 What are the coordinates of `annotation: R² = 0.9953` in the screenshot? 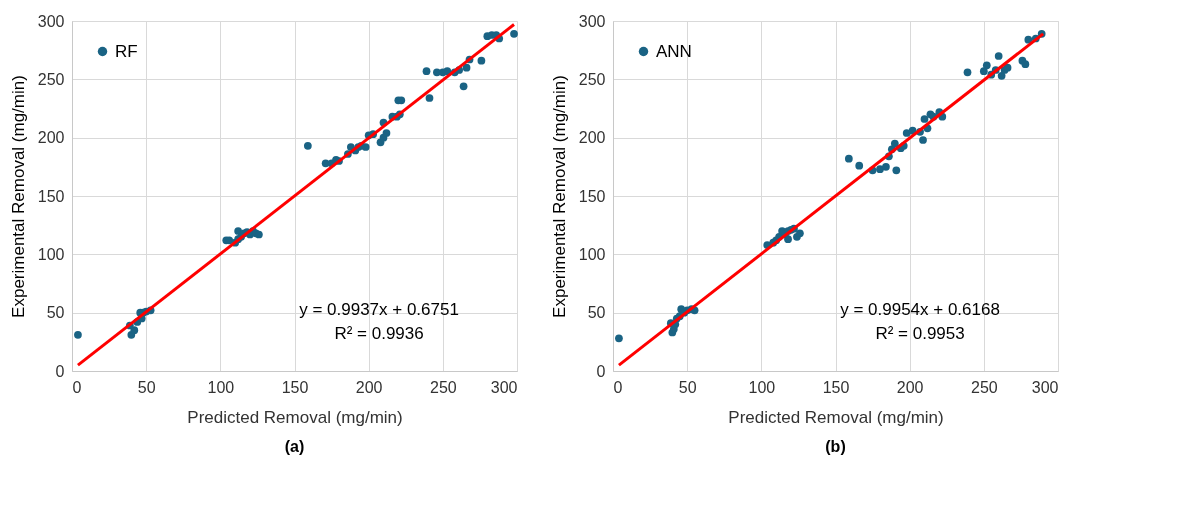 It's located at (920, 333).